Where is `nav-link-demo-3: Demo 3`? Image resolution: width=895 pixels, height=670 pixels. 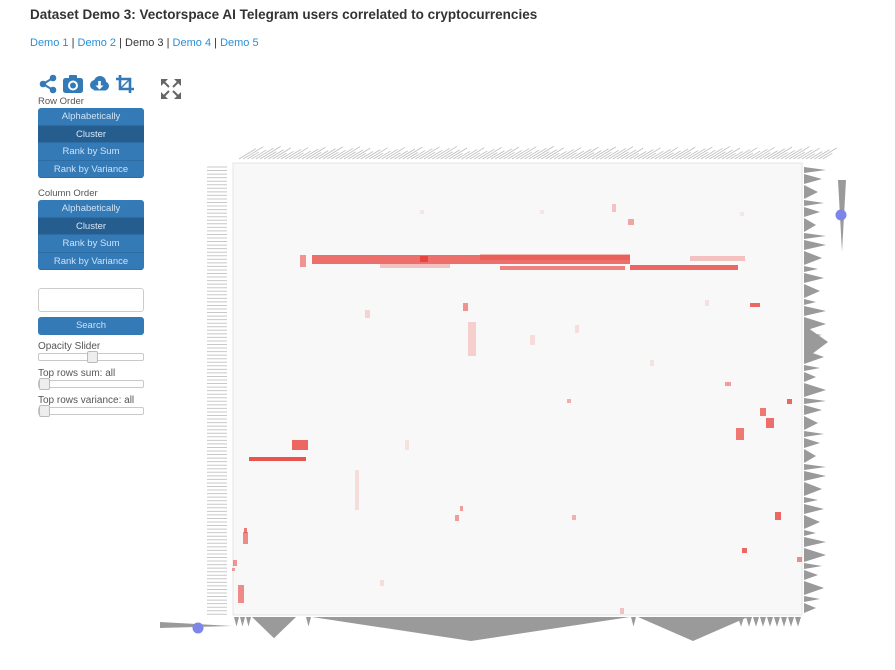 nav-link-demo-3: Demo 3 is located at coordinates (144, 43).